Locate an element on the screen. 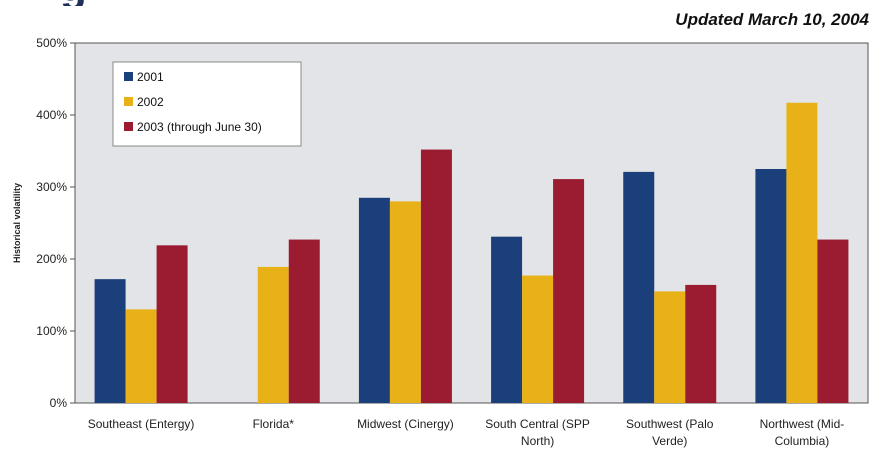 This screenshot has height=450, width=877. x-category-label: Florida* is located at coordinates (274, 424).